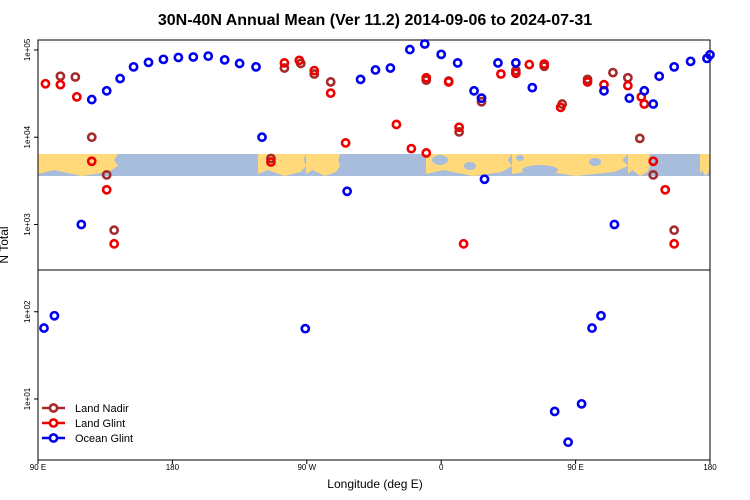 Image resolution: width=750 pixels, height=500 pixels. I want to click on world-map-strip, so click(374, 165).